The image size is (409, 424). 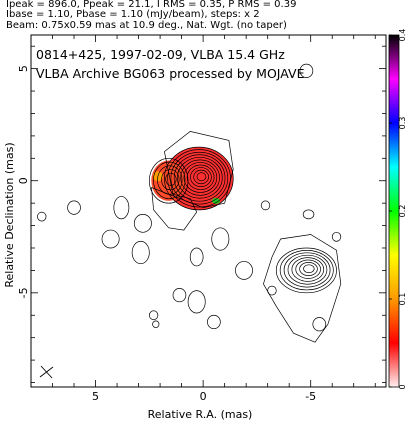 What do you see at coordinates (402, 123) in the screenshot?
I see `colorbar-tick-label: 0.3` at bounding box center [402, 123].